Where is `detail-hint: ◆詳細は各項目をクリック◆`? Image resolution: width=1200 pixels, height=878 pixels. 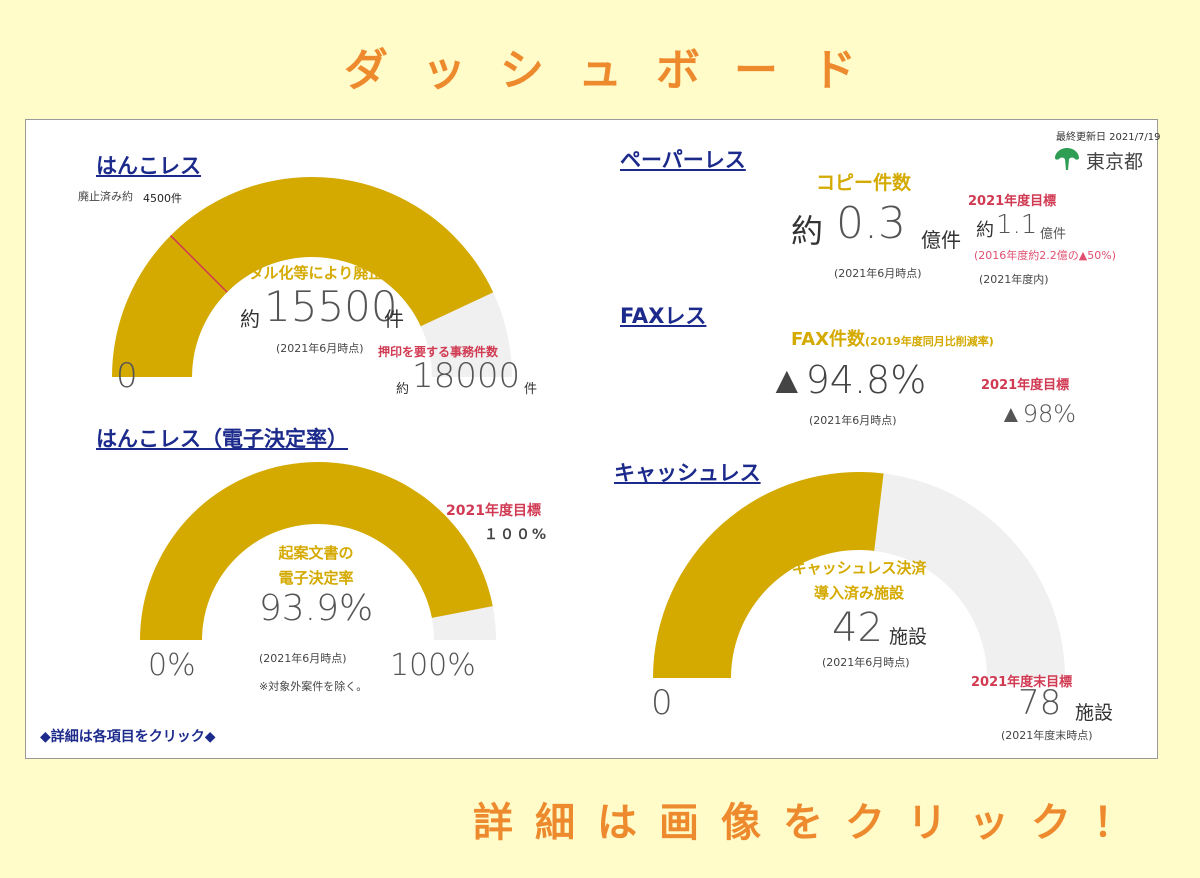
detail-hint: ◆詳細は各項目をクリック◆ is located at coordinates (128, 737).